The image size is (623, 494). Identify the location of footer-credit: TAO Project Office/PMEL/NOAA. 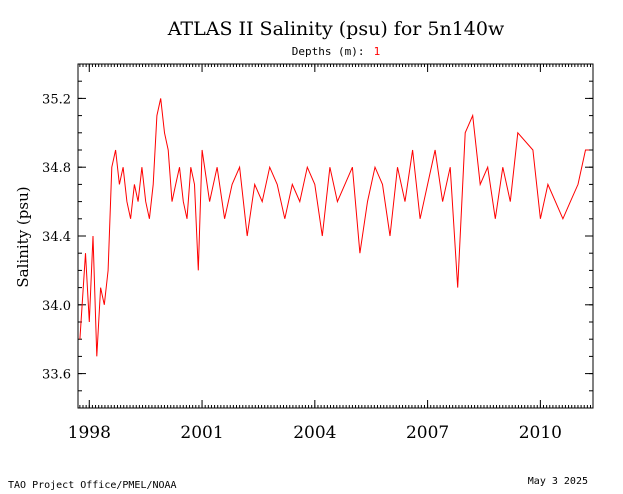
(92, 485).